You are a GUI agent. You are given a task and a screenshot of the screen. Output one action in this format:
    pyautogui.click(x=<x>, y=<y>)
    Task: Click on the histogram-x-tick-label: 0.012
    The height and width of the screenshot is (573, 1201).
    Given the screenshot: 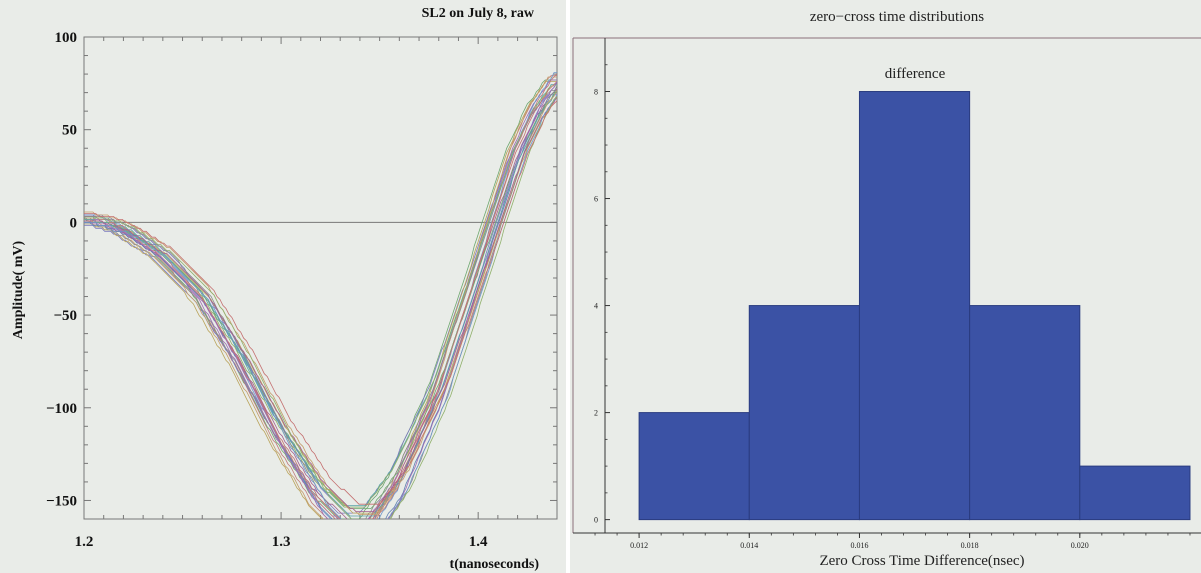 What is the action you would take?
    pyautogui.click(x=639, y=545)
    